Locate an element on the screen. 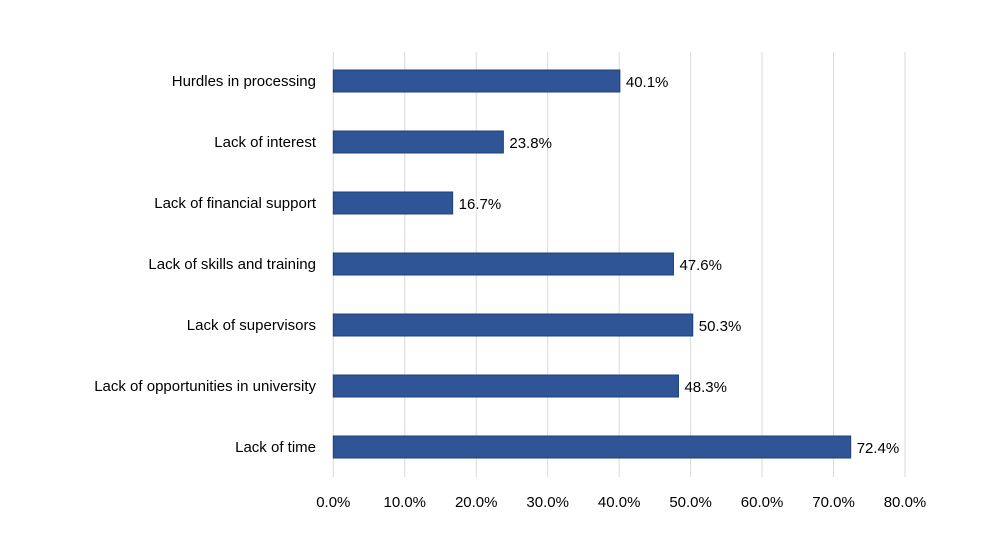  x-tick-label: 0.0% is located at coordinates (333, 502).